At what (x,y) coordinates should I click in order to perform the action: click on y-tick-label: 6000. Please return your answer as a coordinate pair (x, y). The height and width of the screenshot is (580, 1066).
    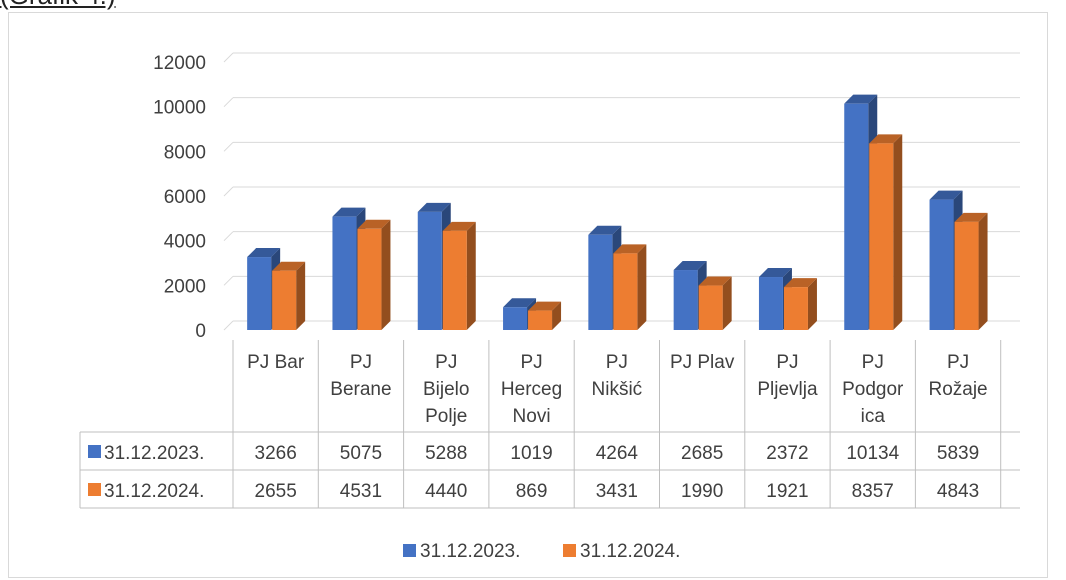
    Looking at the image, I should click on (185, 197).